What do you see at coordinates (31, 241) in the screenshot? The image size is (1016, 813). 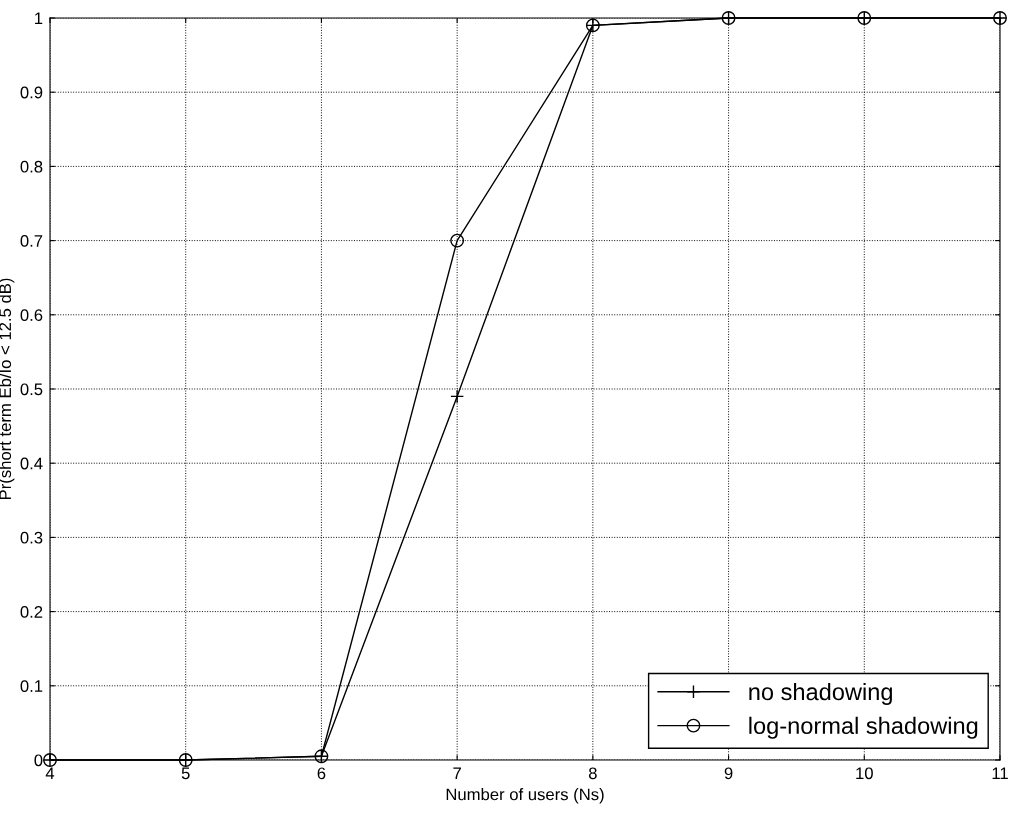 I see `y-tick-label: 0.7` at bounding box center [31, 241].